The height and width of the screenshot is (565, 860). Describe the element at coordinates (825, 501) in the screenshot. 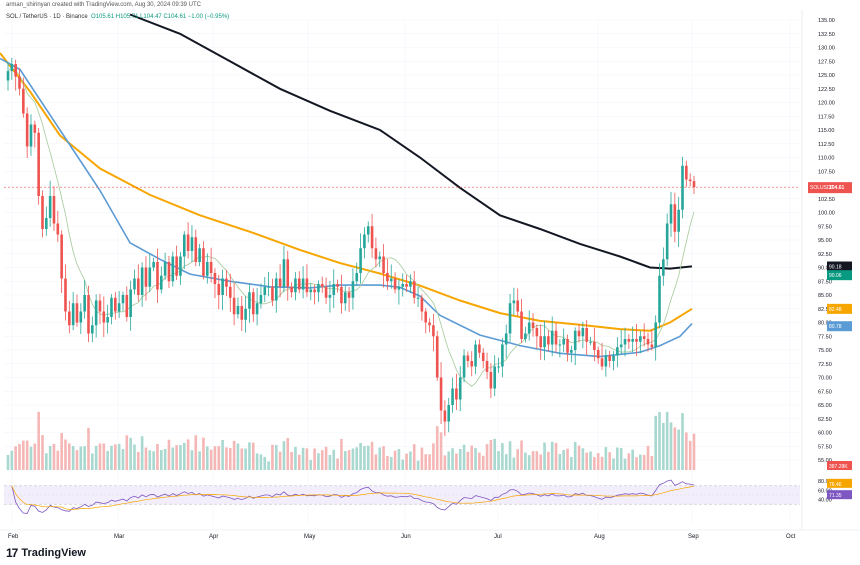

I see `rsi-tick-label: 40.00` at that location.